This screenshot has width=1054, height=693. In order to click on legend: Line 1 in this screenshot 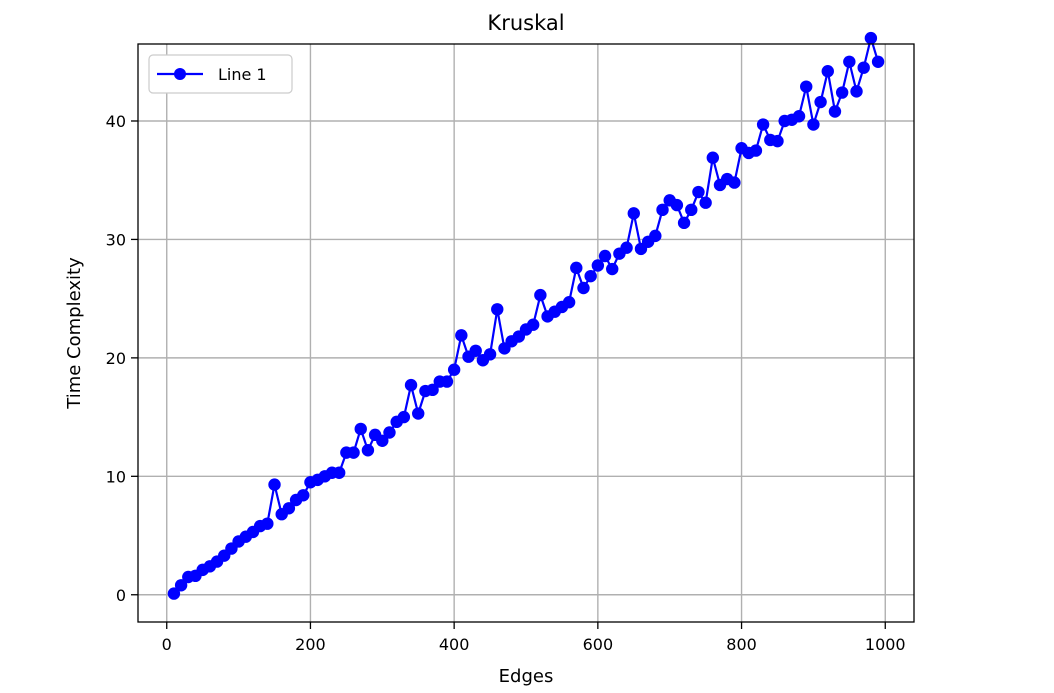, I will do `click(220, 74)`.